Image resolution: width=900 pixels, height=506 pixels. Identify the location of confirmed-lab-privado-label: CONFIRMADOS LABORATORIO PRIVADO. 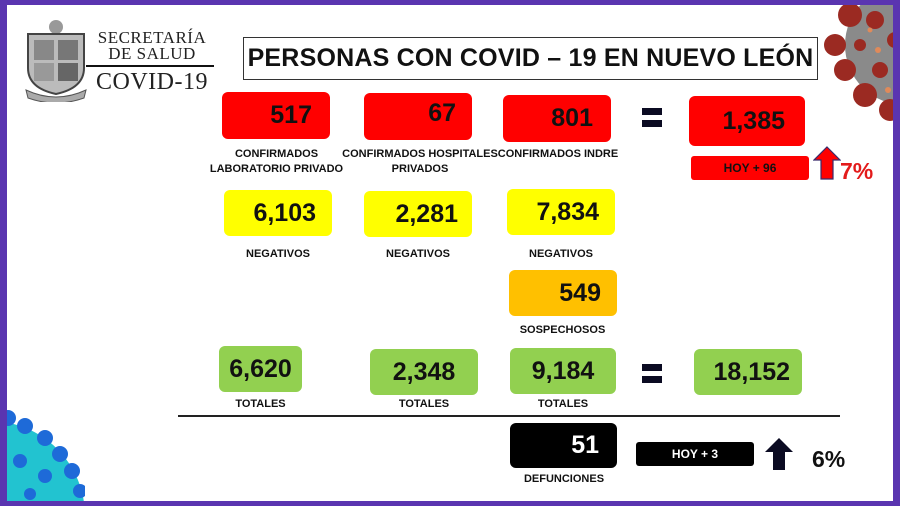
(276, 161).